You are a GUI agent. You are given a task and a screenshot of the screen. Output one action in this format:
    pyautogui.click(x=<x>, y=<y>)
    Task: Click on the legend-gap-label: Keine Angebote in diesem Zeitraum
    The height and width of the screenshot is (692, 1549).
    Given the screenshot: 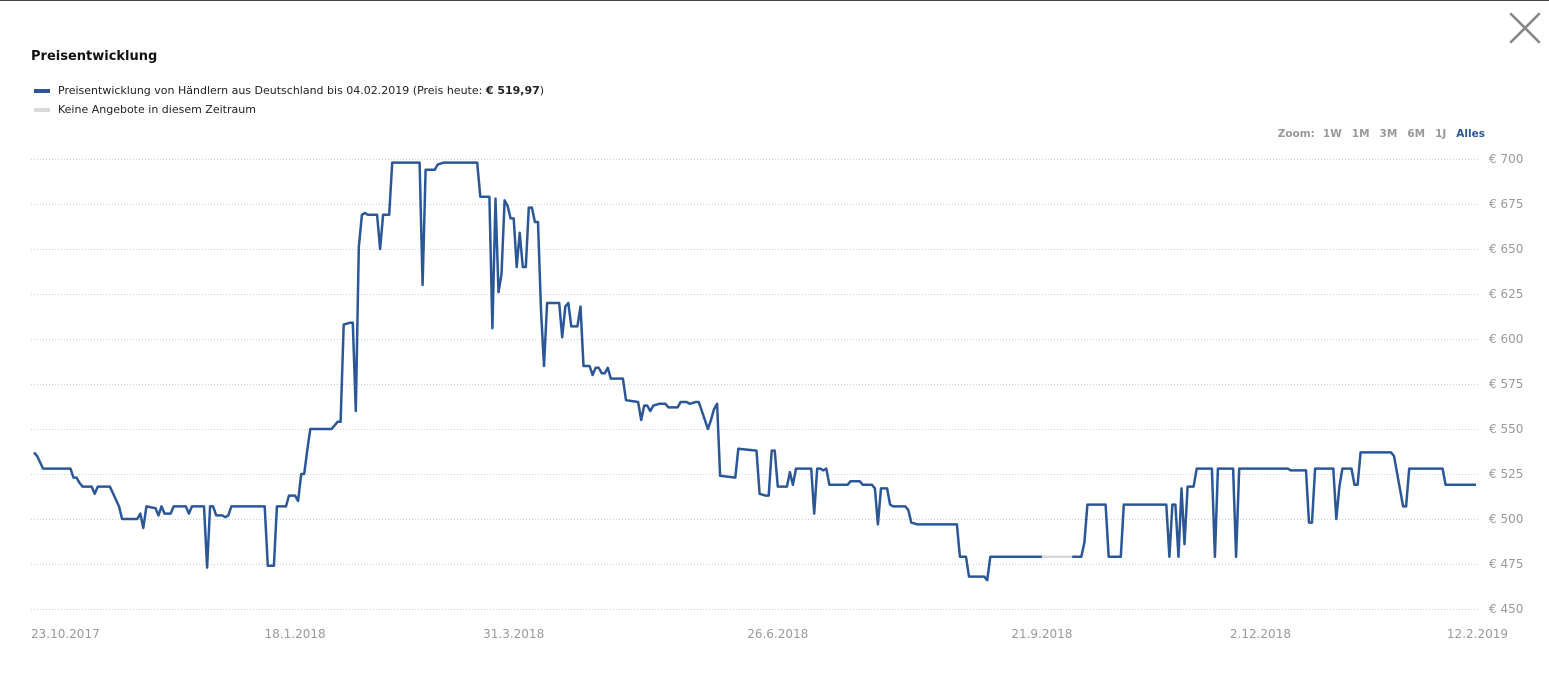 What is the action you would take?
    pyautogui.click(x=157, y=109)
    